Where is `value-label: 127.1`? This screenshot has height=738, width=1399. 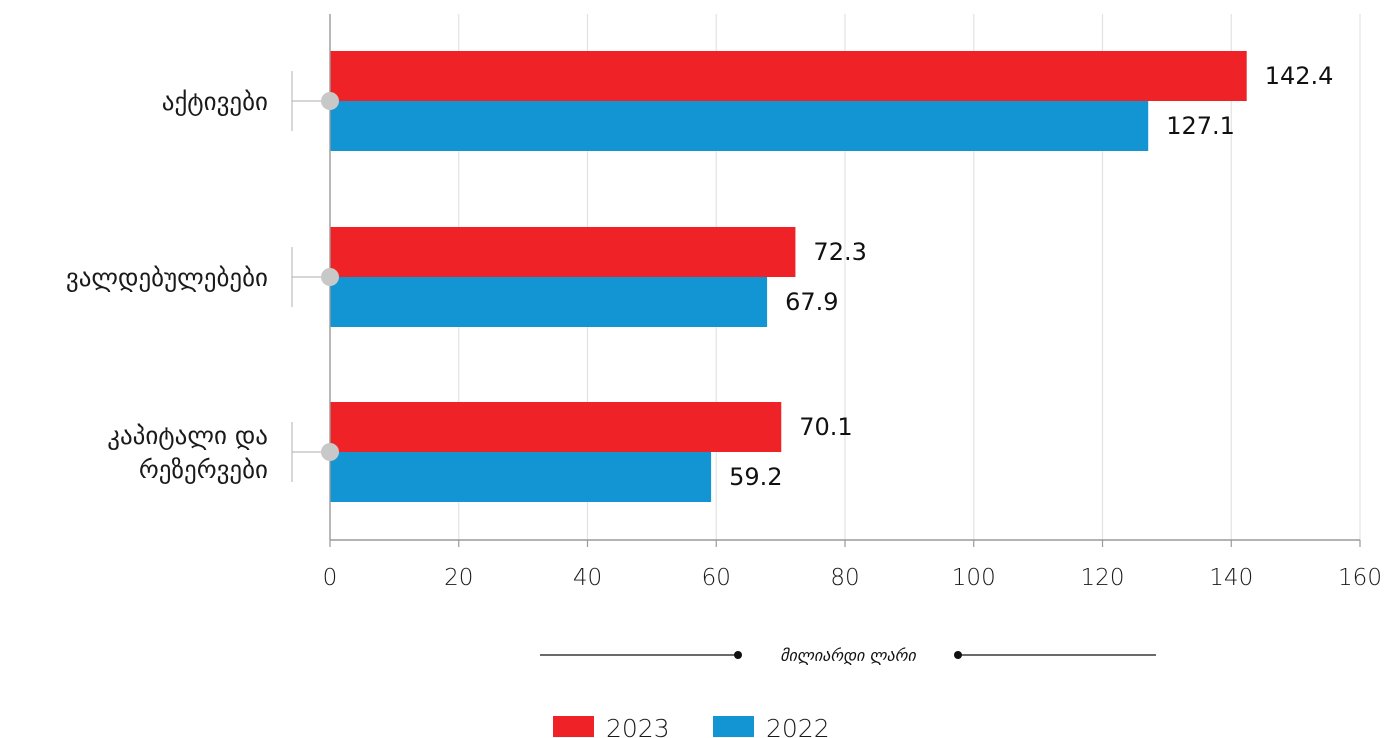 value-label: 127.1 is located at coordinates (1200, 126).